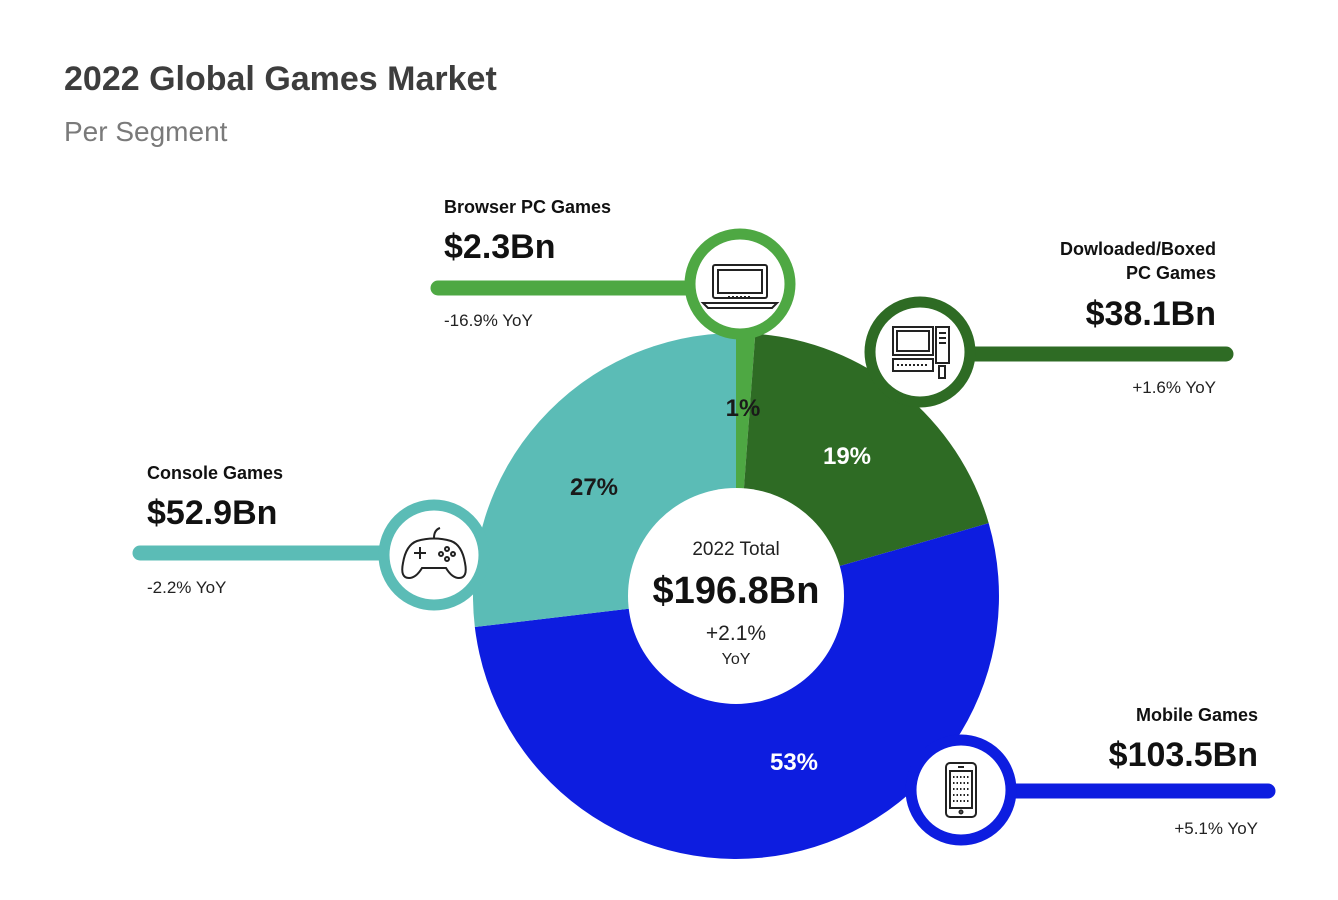 Image resolution: width=1338 pixels, height=900 pixels. What do you see at coordinates (527, 207) in the screenshot?
I see `browser-name: Browser PC Games` at bounding box center [527, 207].